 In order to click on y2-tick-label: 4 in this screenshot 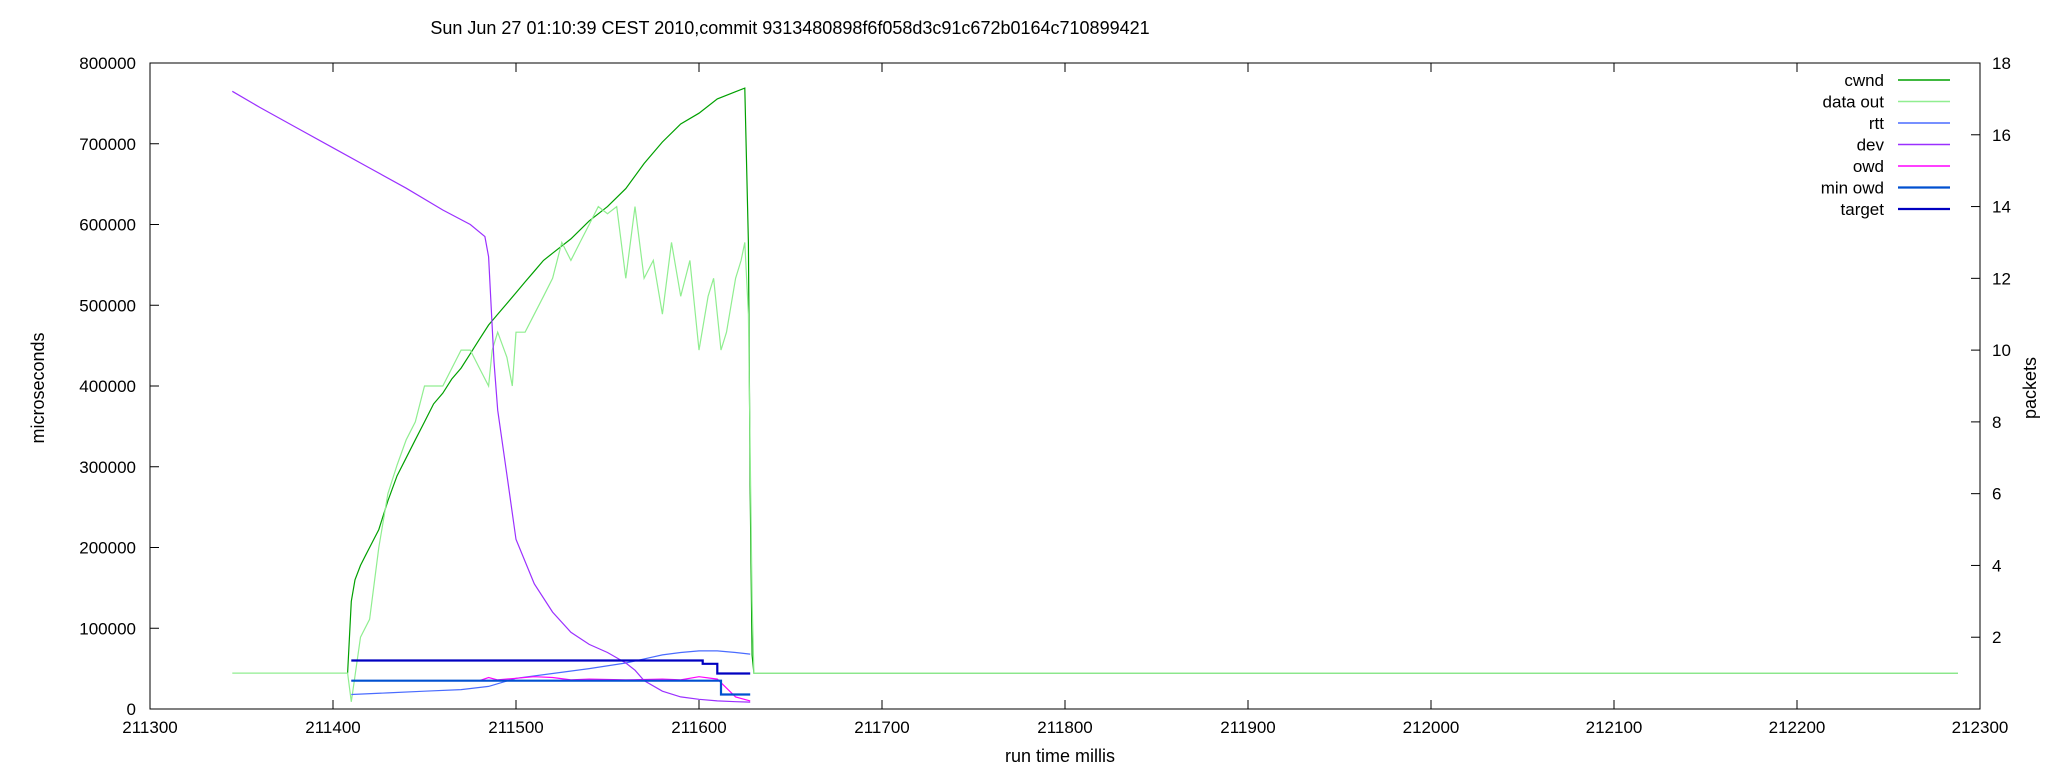, I will do `click(1996, 565)`.